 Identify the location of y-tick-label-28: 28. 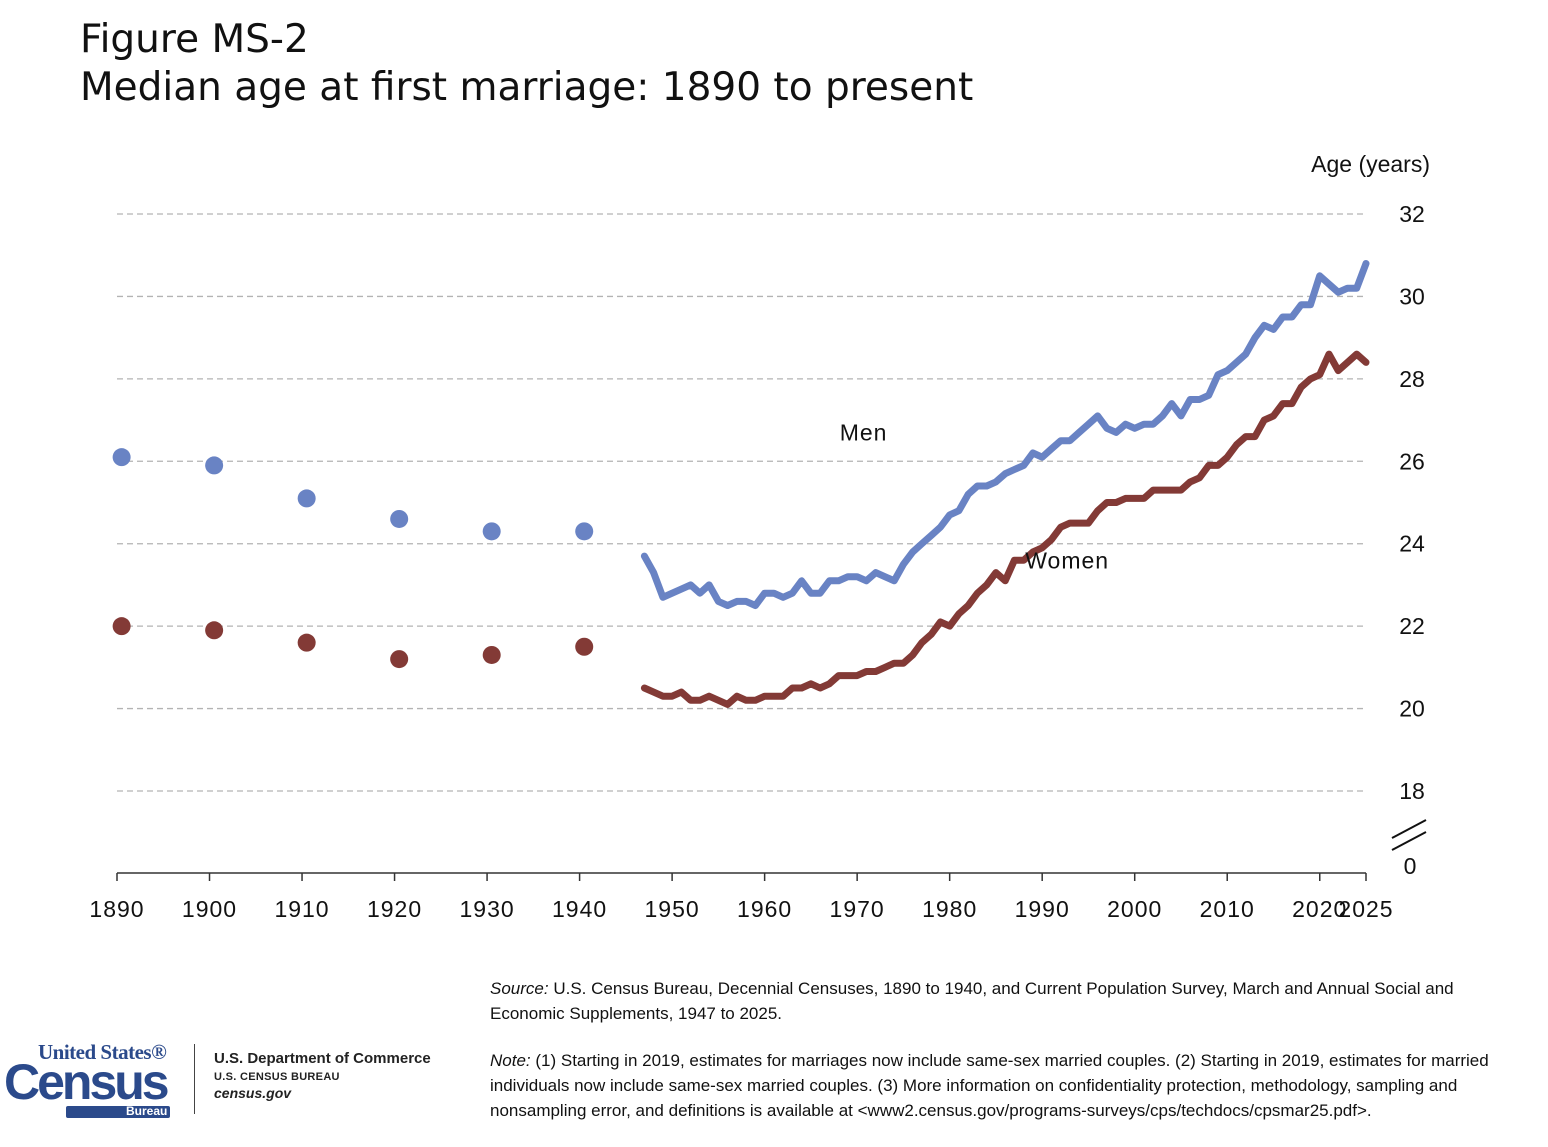
(1412, 379).